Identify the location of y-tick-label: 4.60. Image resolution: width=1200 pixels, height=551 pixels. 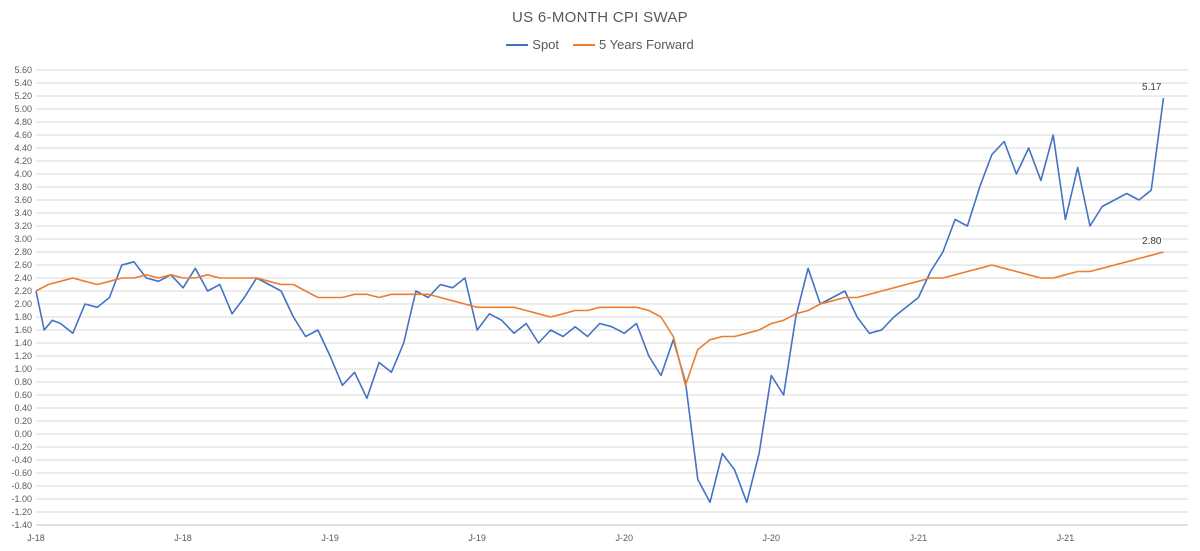
(23, 135).